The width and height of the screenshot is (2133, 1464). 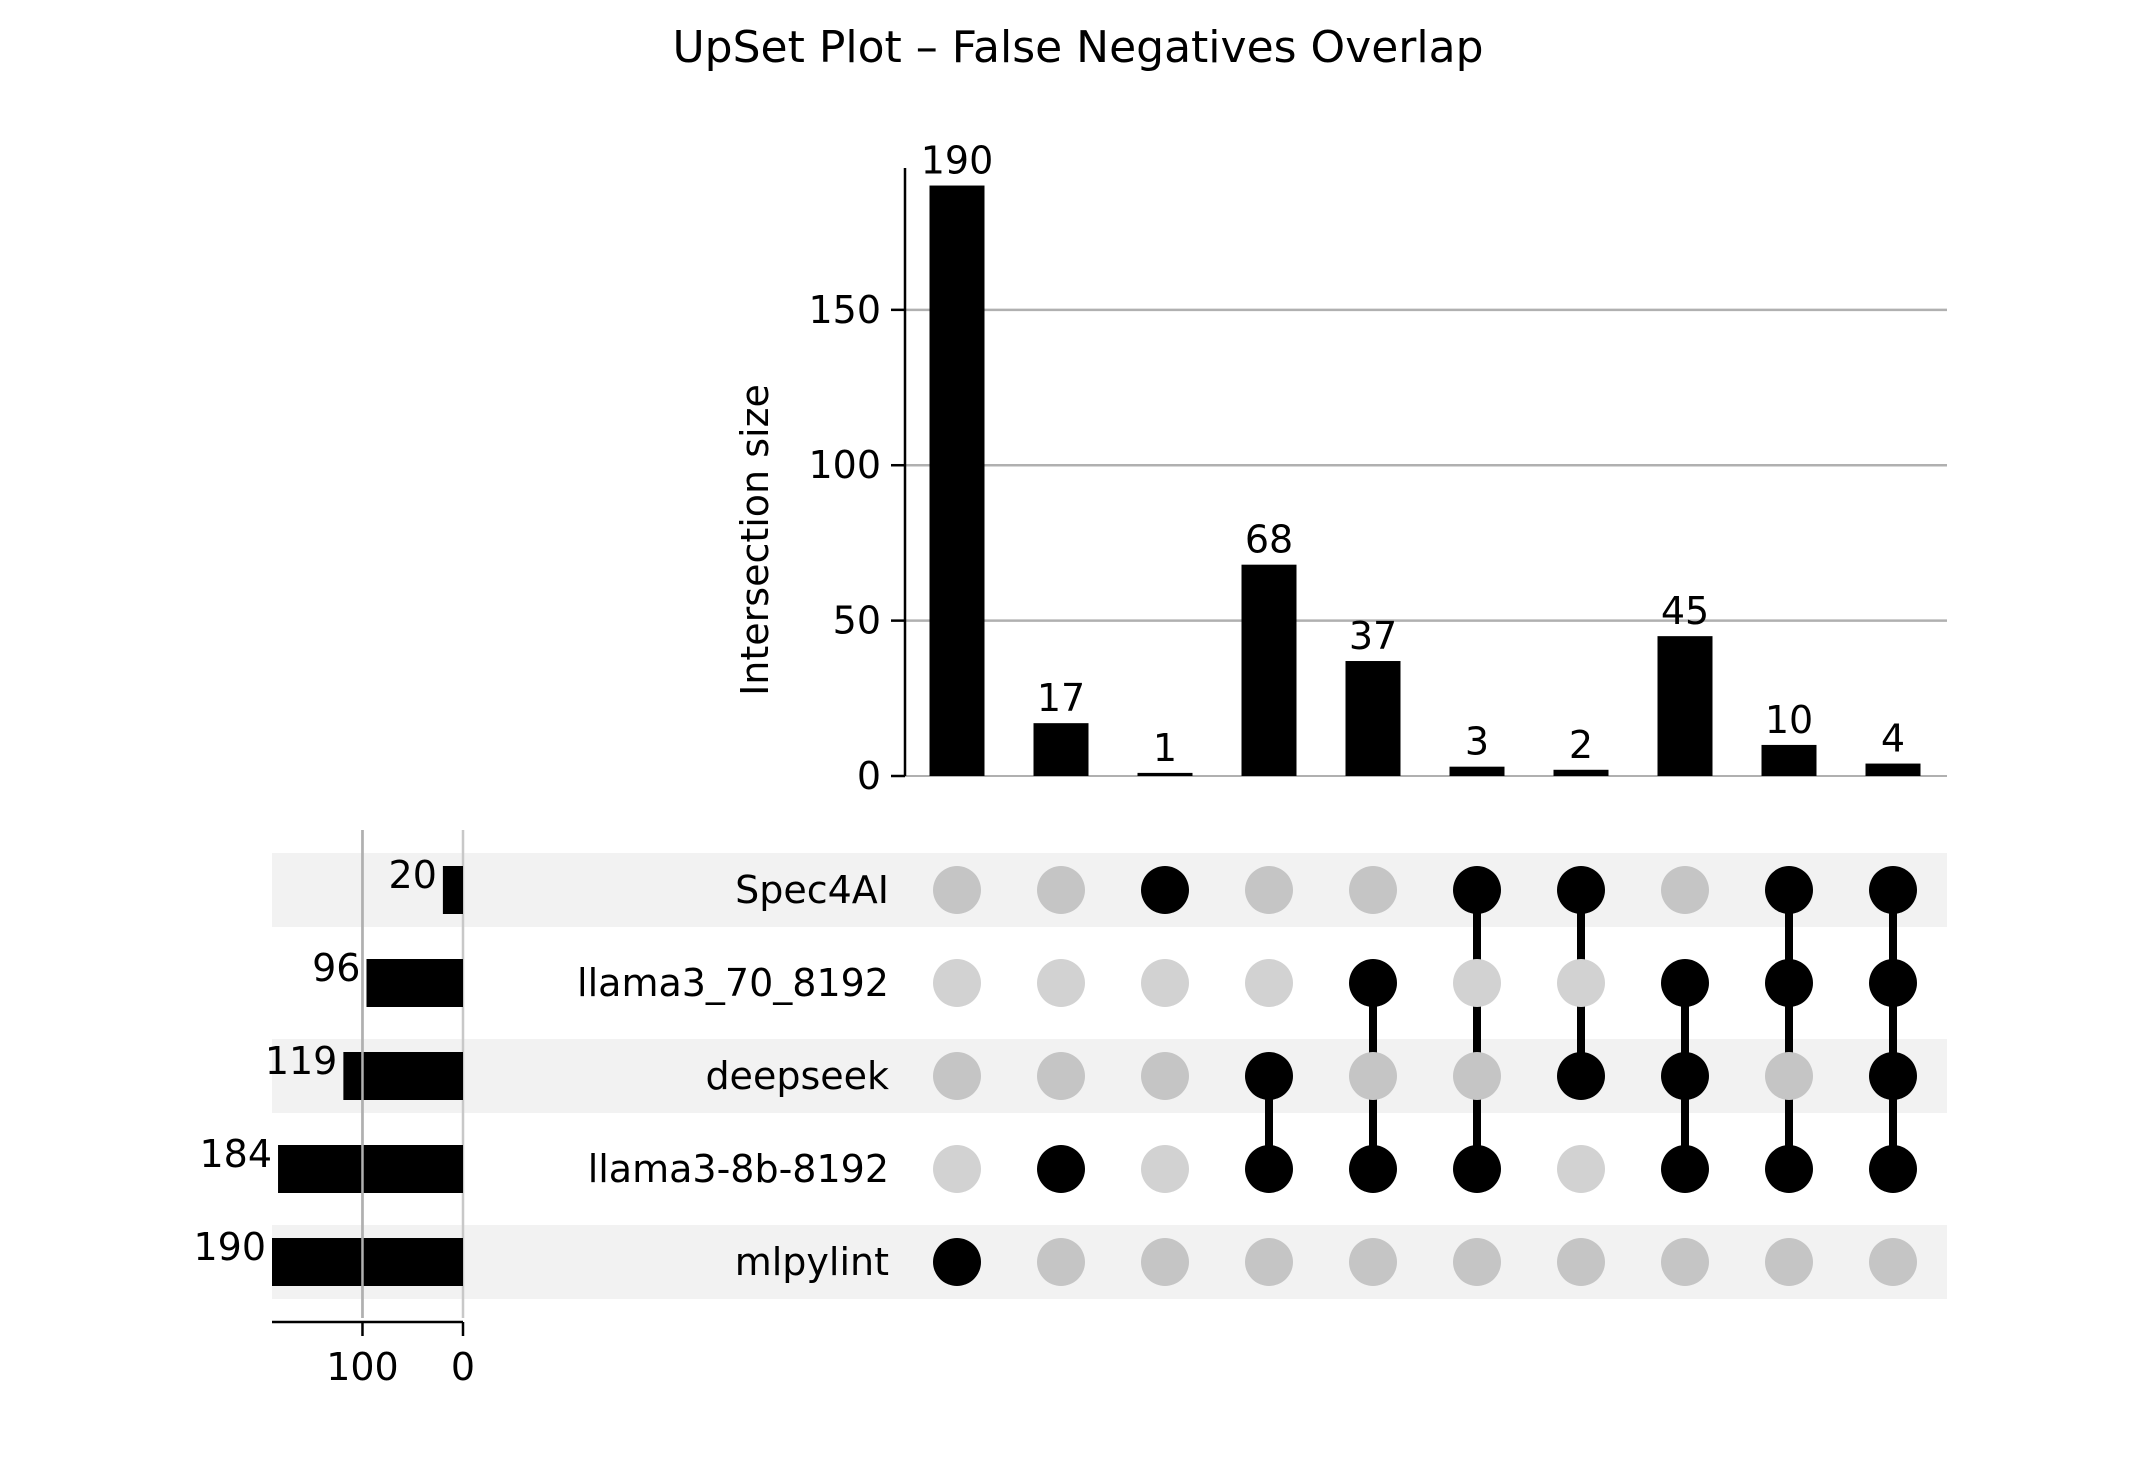 I want to click on bar-data-label: 45, so click(x=1685, y=611).